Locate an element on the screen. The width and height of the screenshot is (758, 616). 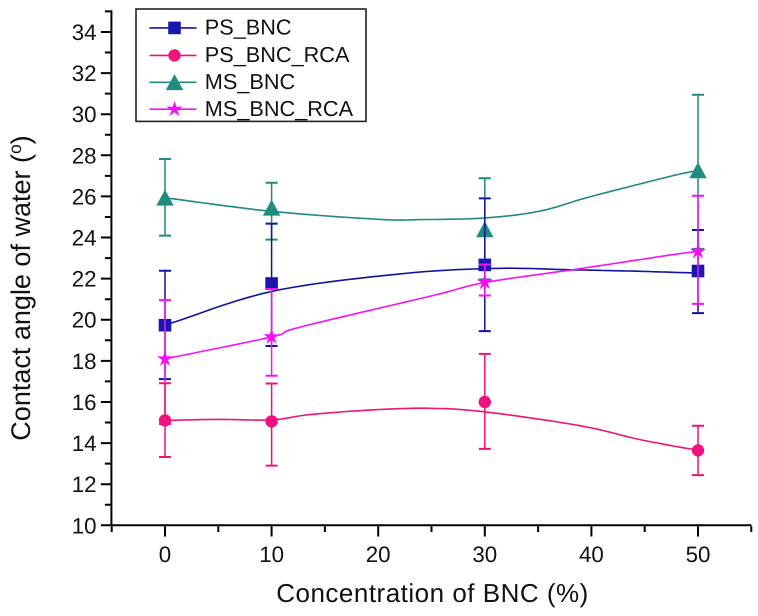
svg-text: 14 is located at coordinates (84, 443).